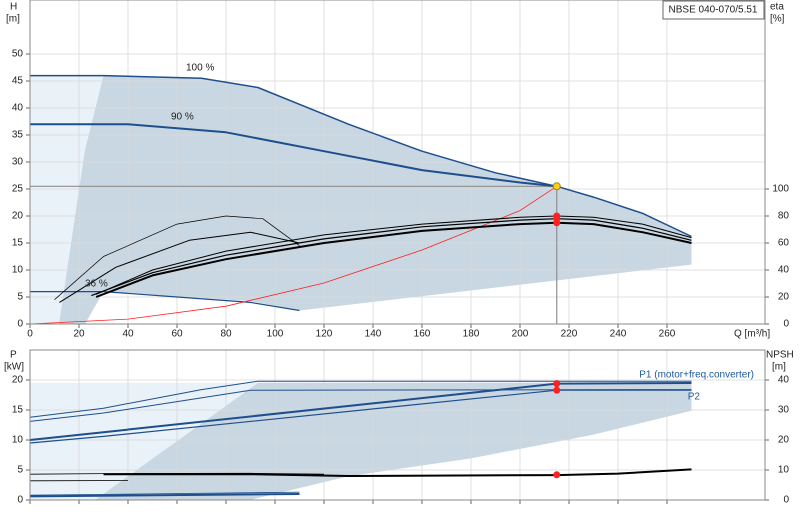  What do you see at coordinates (784, 470) in the screenshot?
I see `y2-tick-label: 10` at bounding box center [784, 470].